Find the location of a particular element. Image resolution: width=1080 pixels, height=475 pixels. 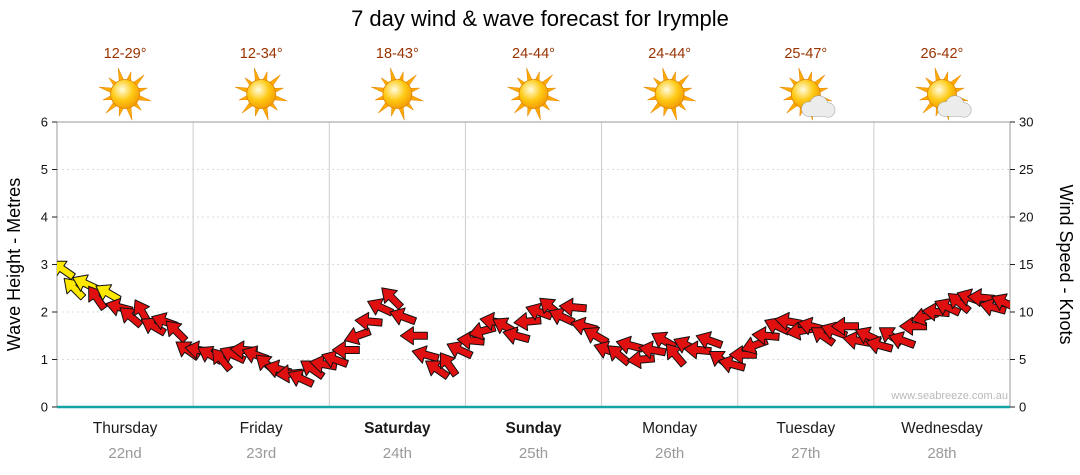

partly-cloudy-icon is located at coordinates (943, 94).